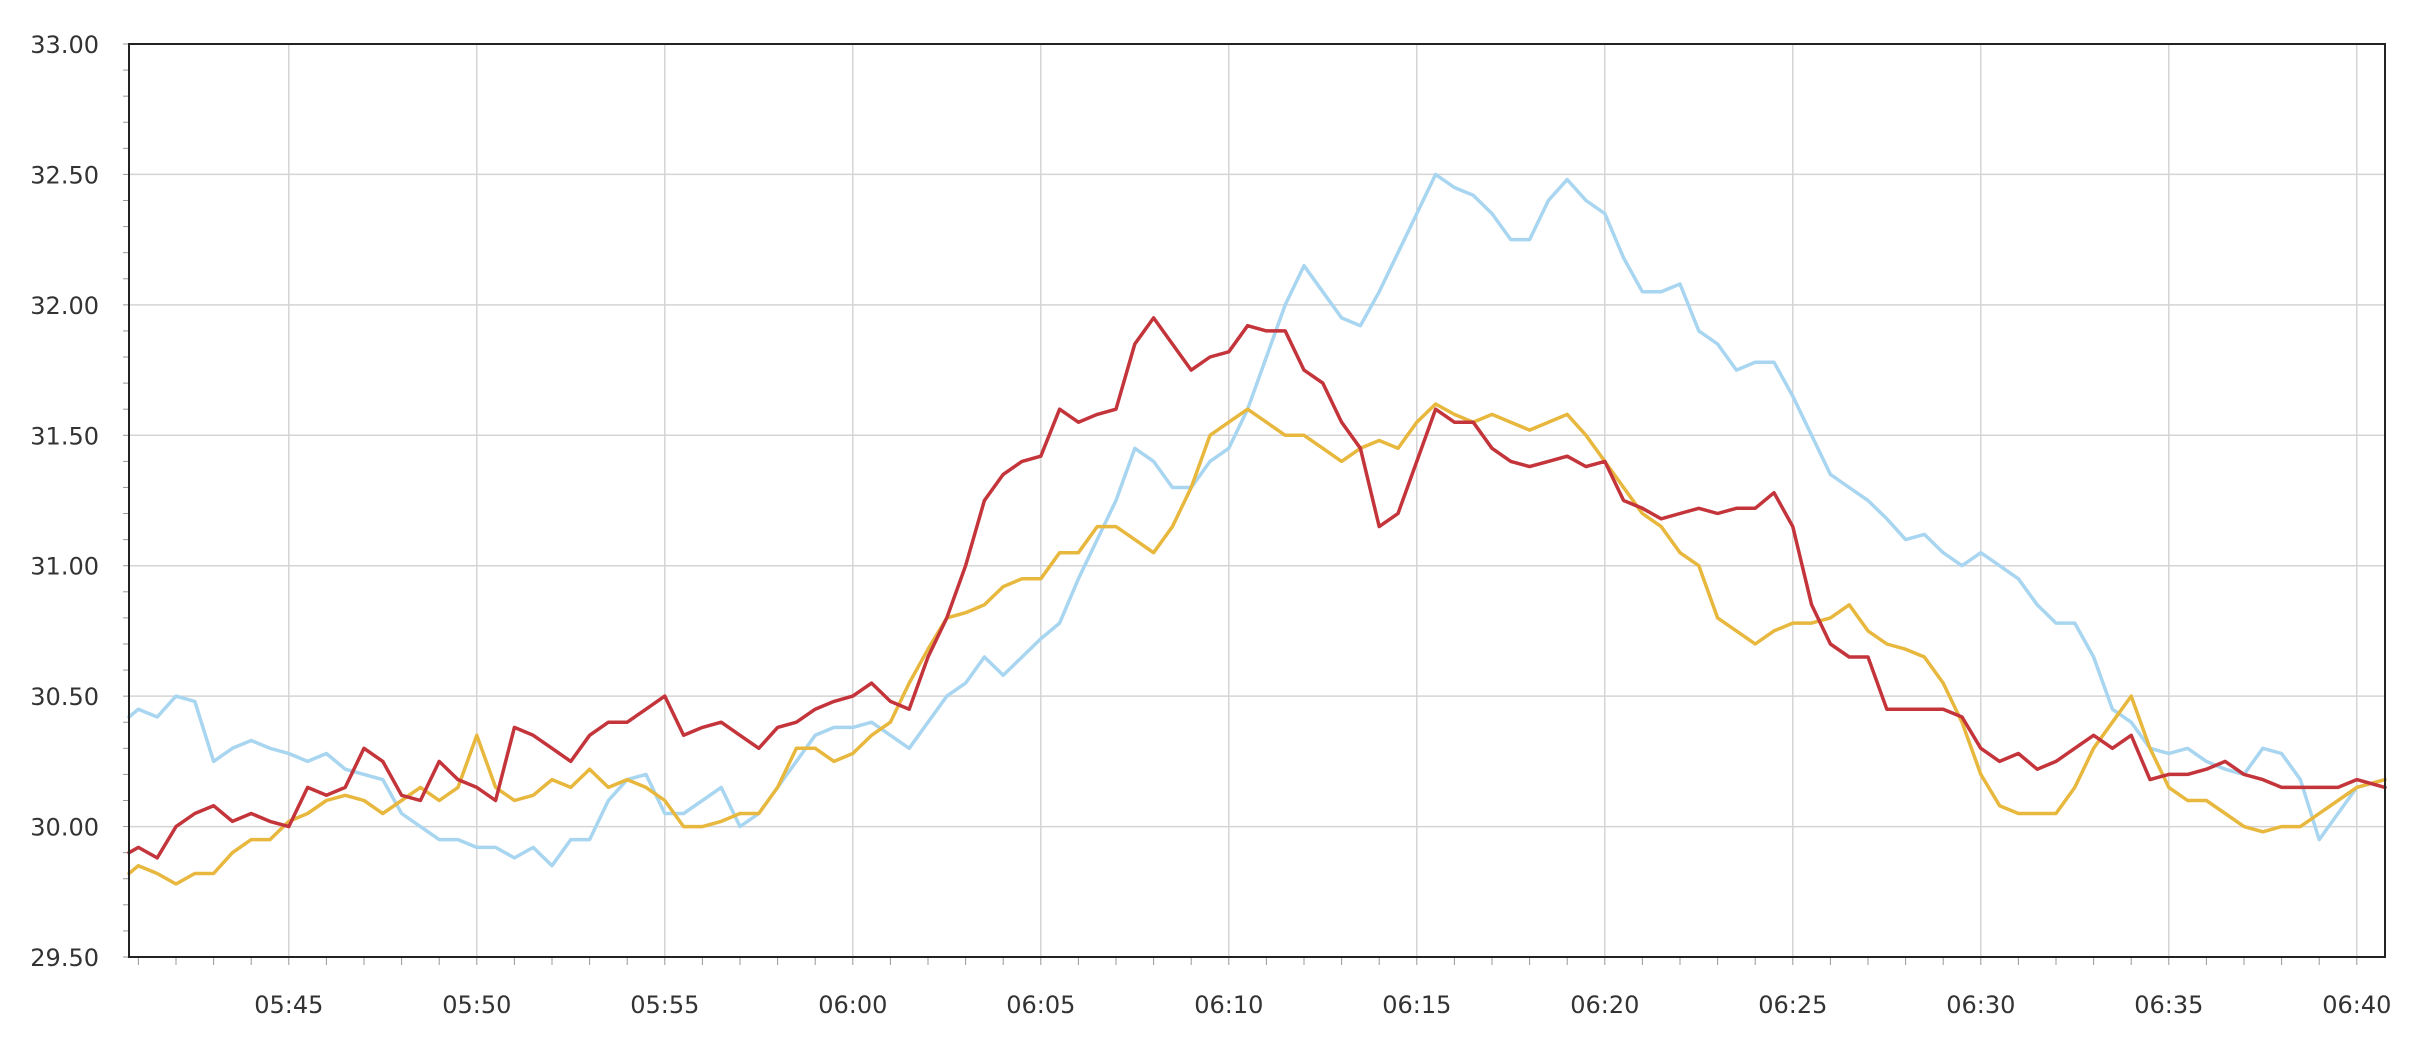 The image size is (2412, 1058). I want to click on x-tick-label: 06:30, so click(1980, 1005).